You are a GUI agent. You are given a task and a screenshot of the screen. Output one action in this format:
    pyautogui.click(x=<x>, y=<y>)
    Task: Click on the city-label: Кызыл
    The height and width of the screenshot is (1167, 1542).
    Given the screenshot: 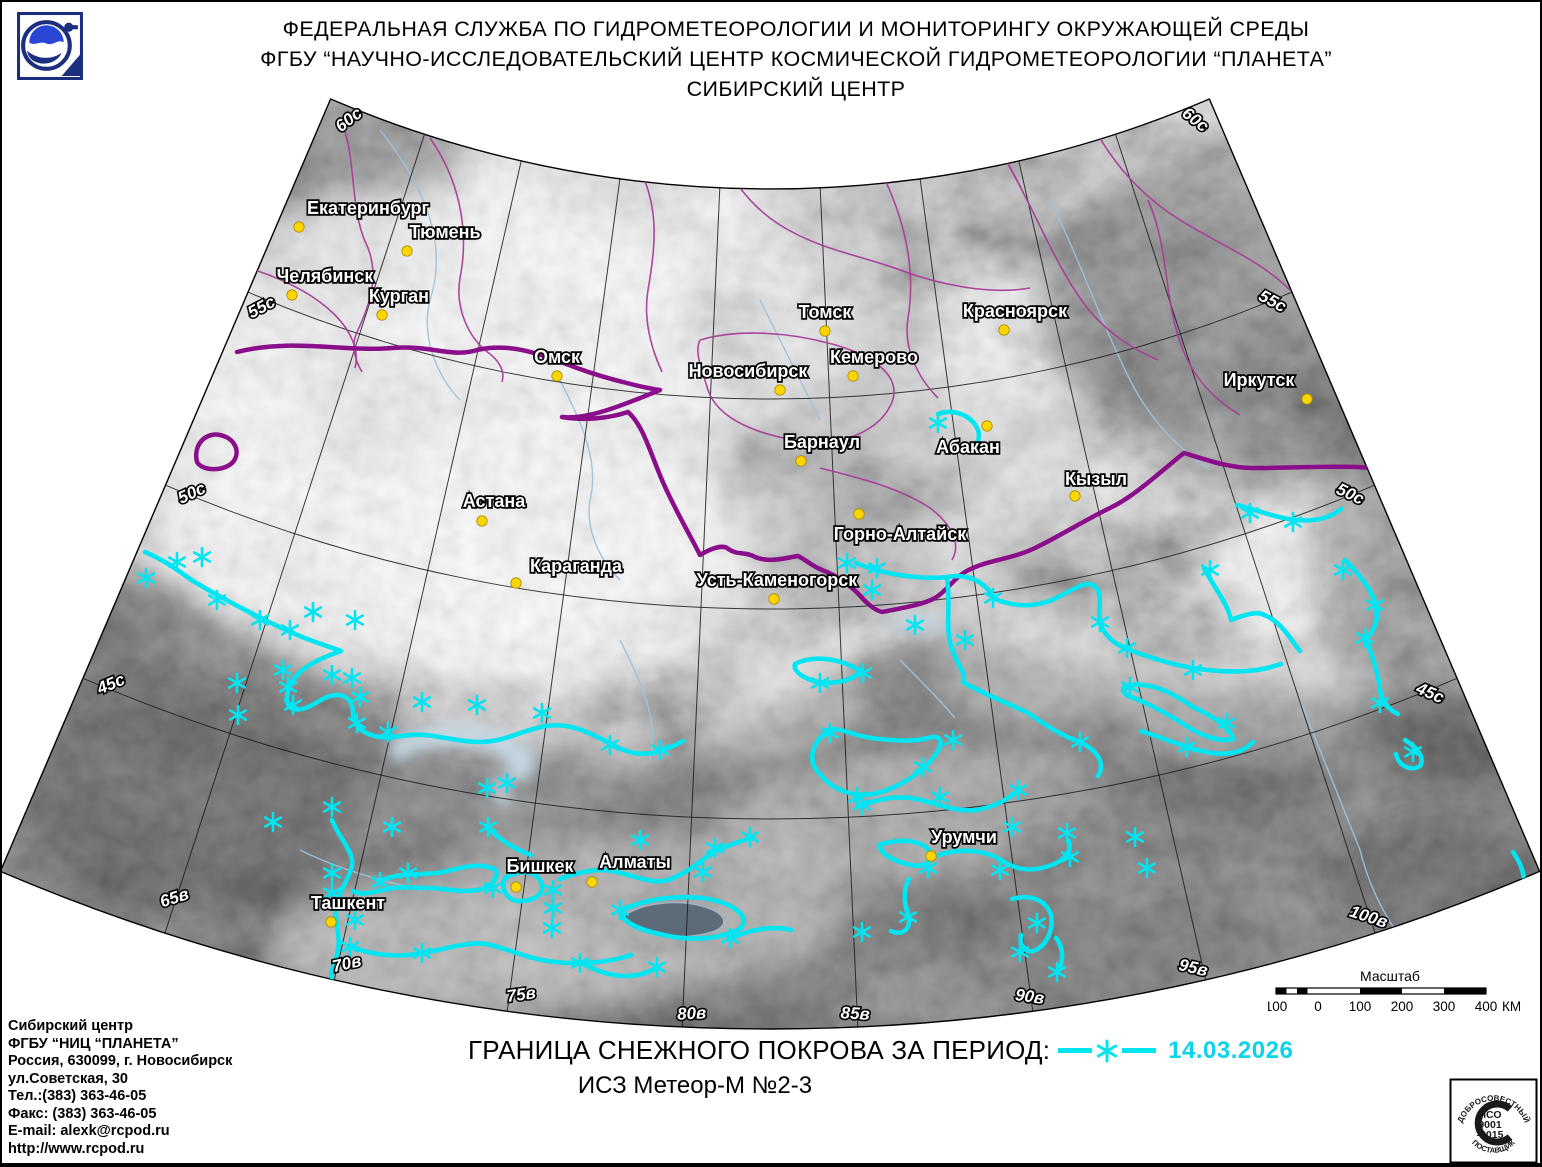 What is the action you would take?
    pyautogui.click(x=1096, y=479)
    